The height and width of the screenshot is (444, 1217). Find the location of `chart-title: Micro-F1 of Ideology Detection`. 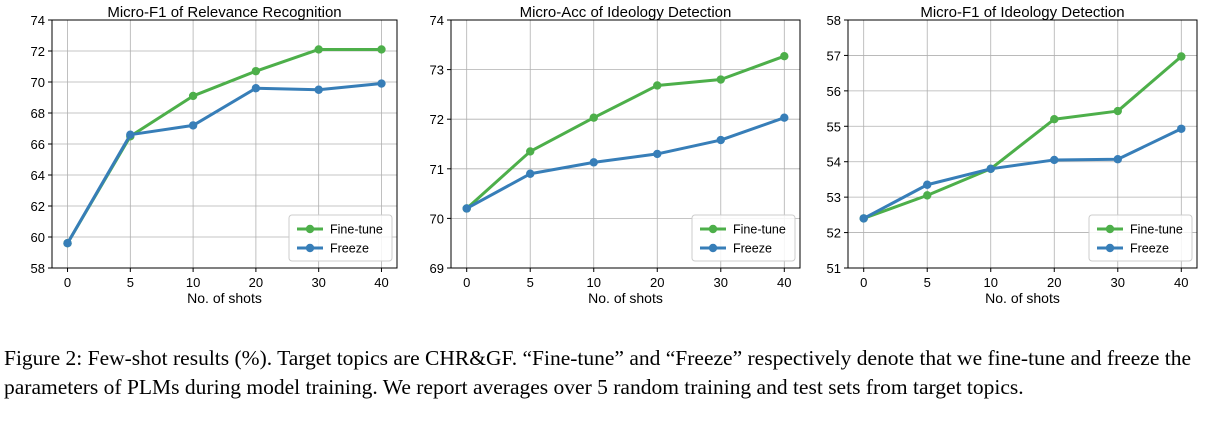

chart-title: Micro-F1 of Ideology Detection is located at coordinates (1022, 12).